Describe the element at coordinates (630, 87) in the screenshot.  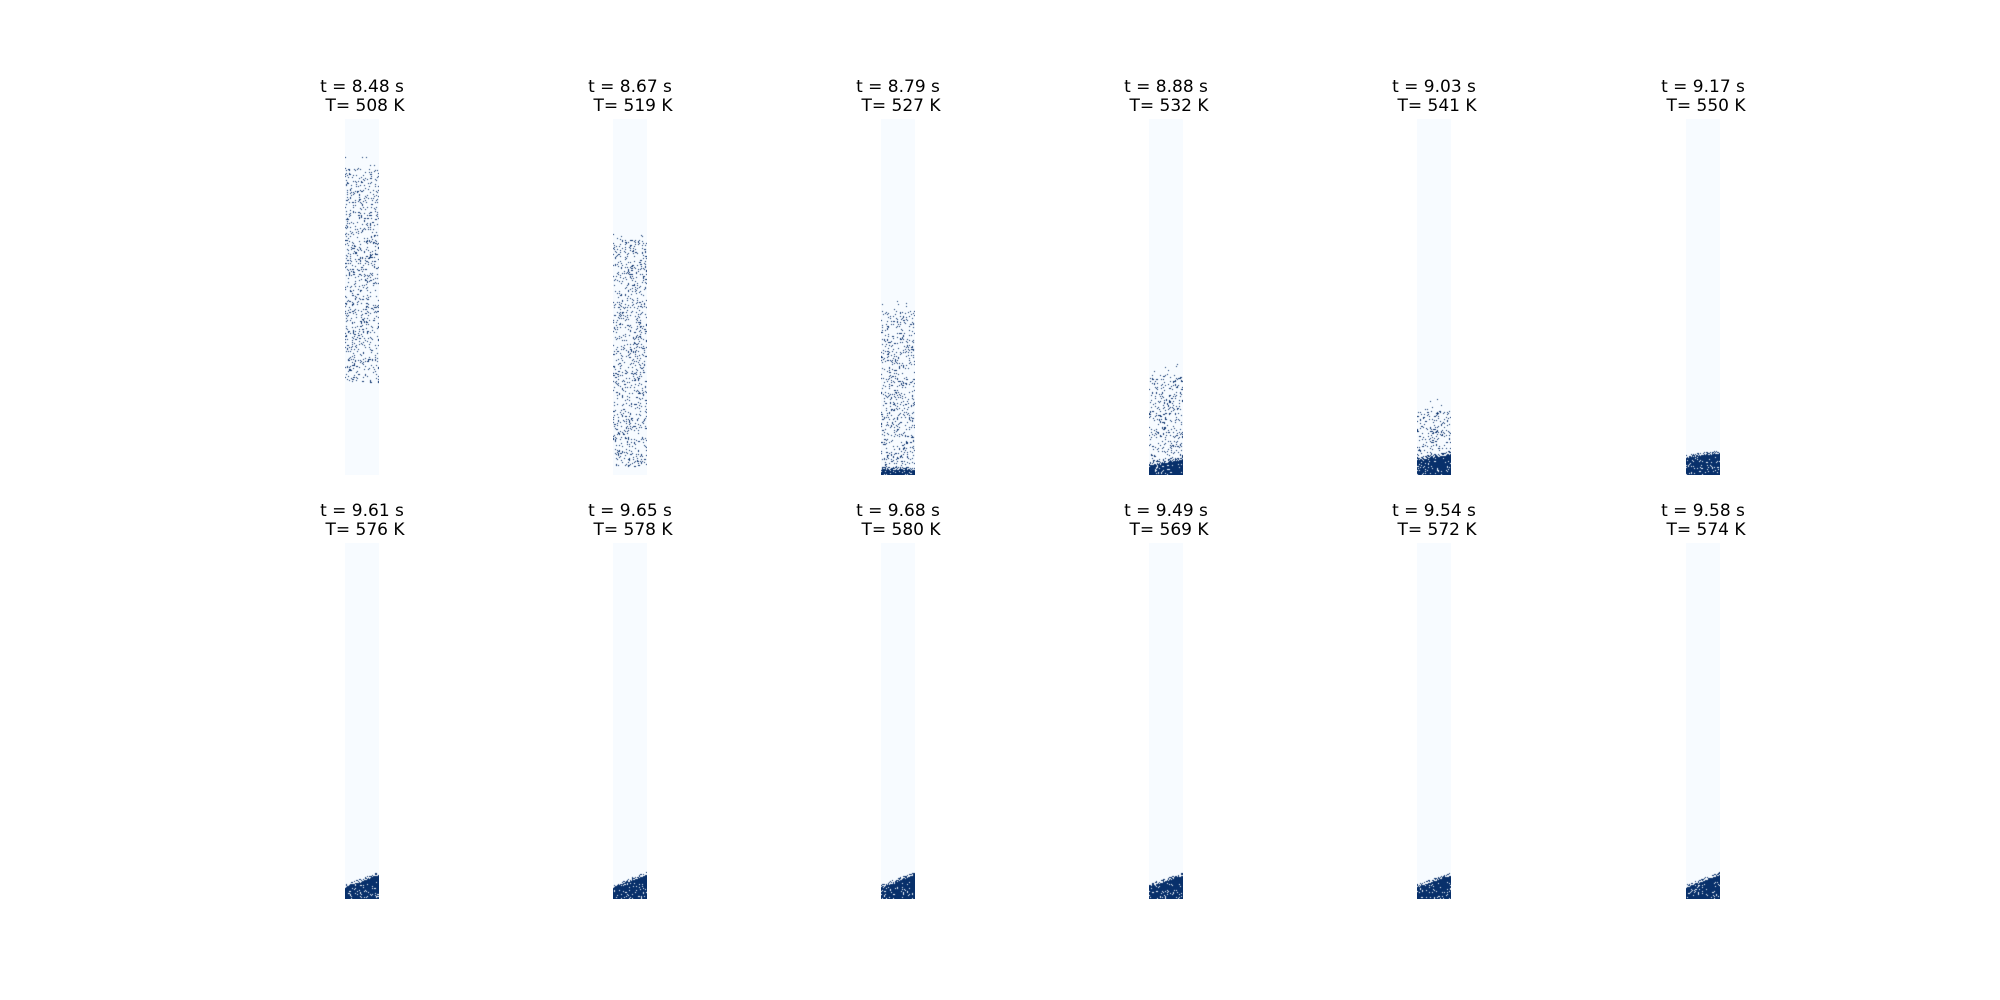
I see `time-label: t = 8.67 s` at that location.